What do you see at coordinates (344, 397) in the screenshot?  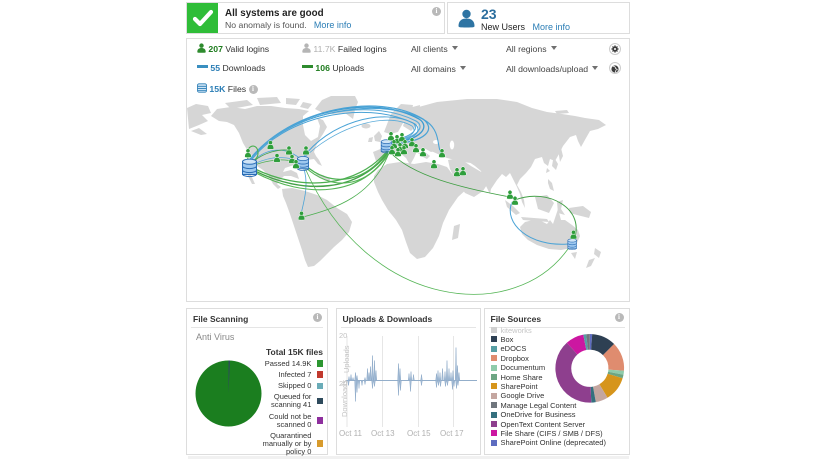 I see `svg-text: Downloads` at bounding box center [344, 397].